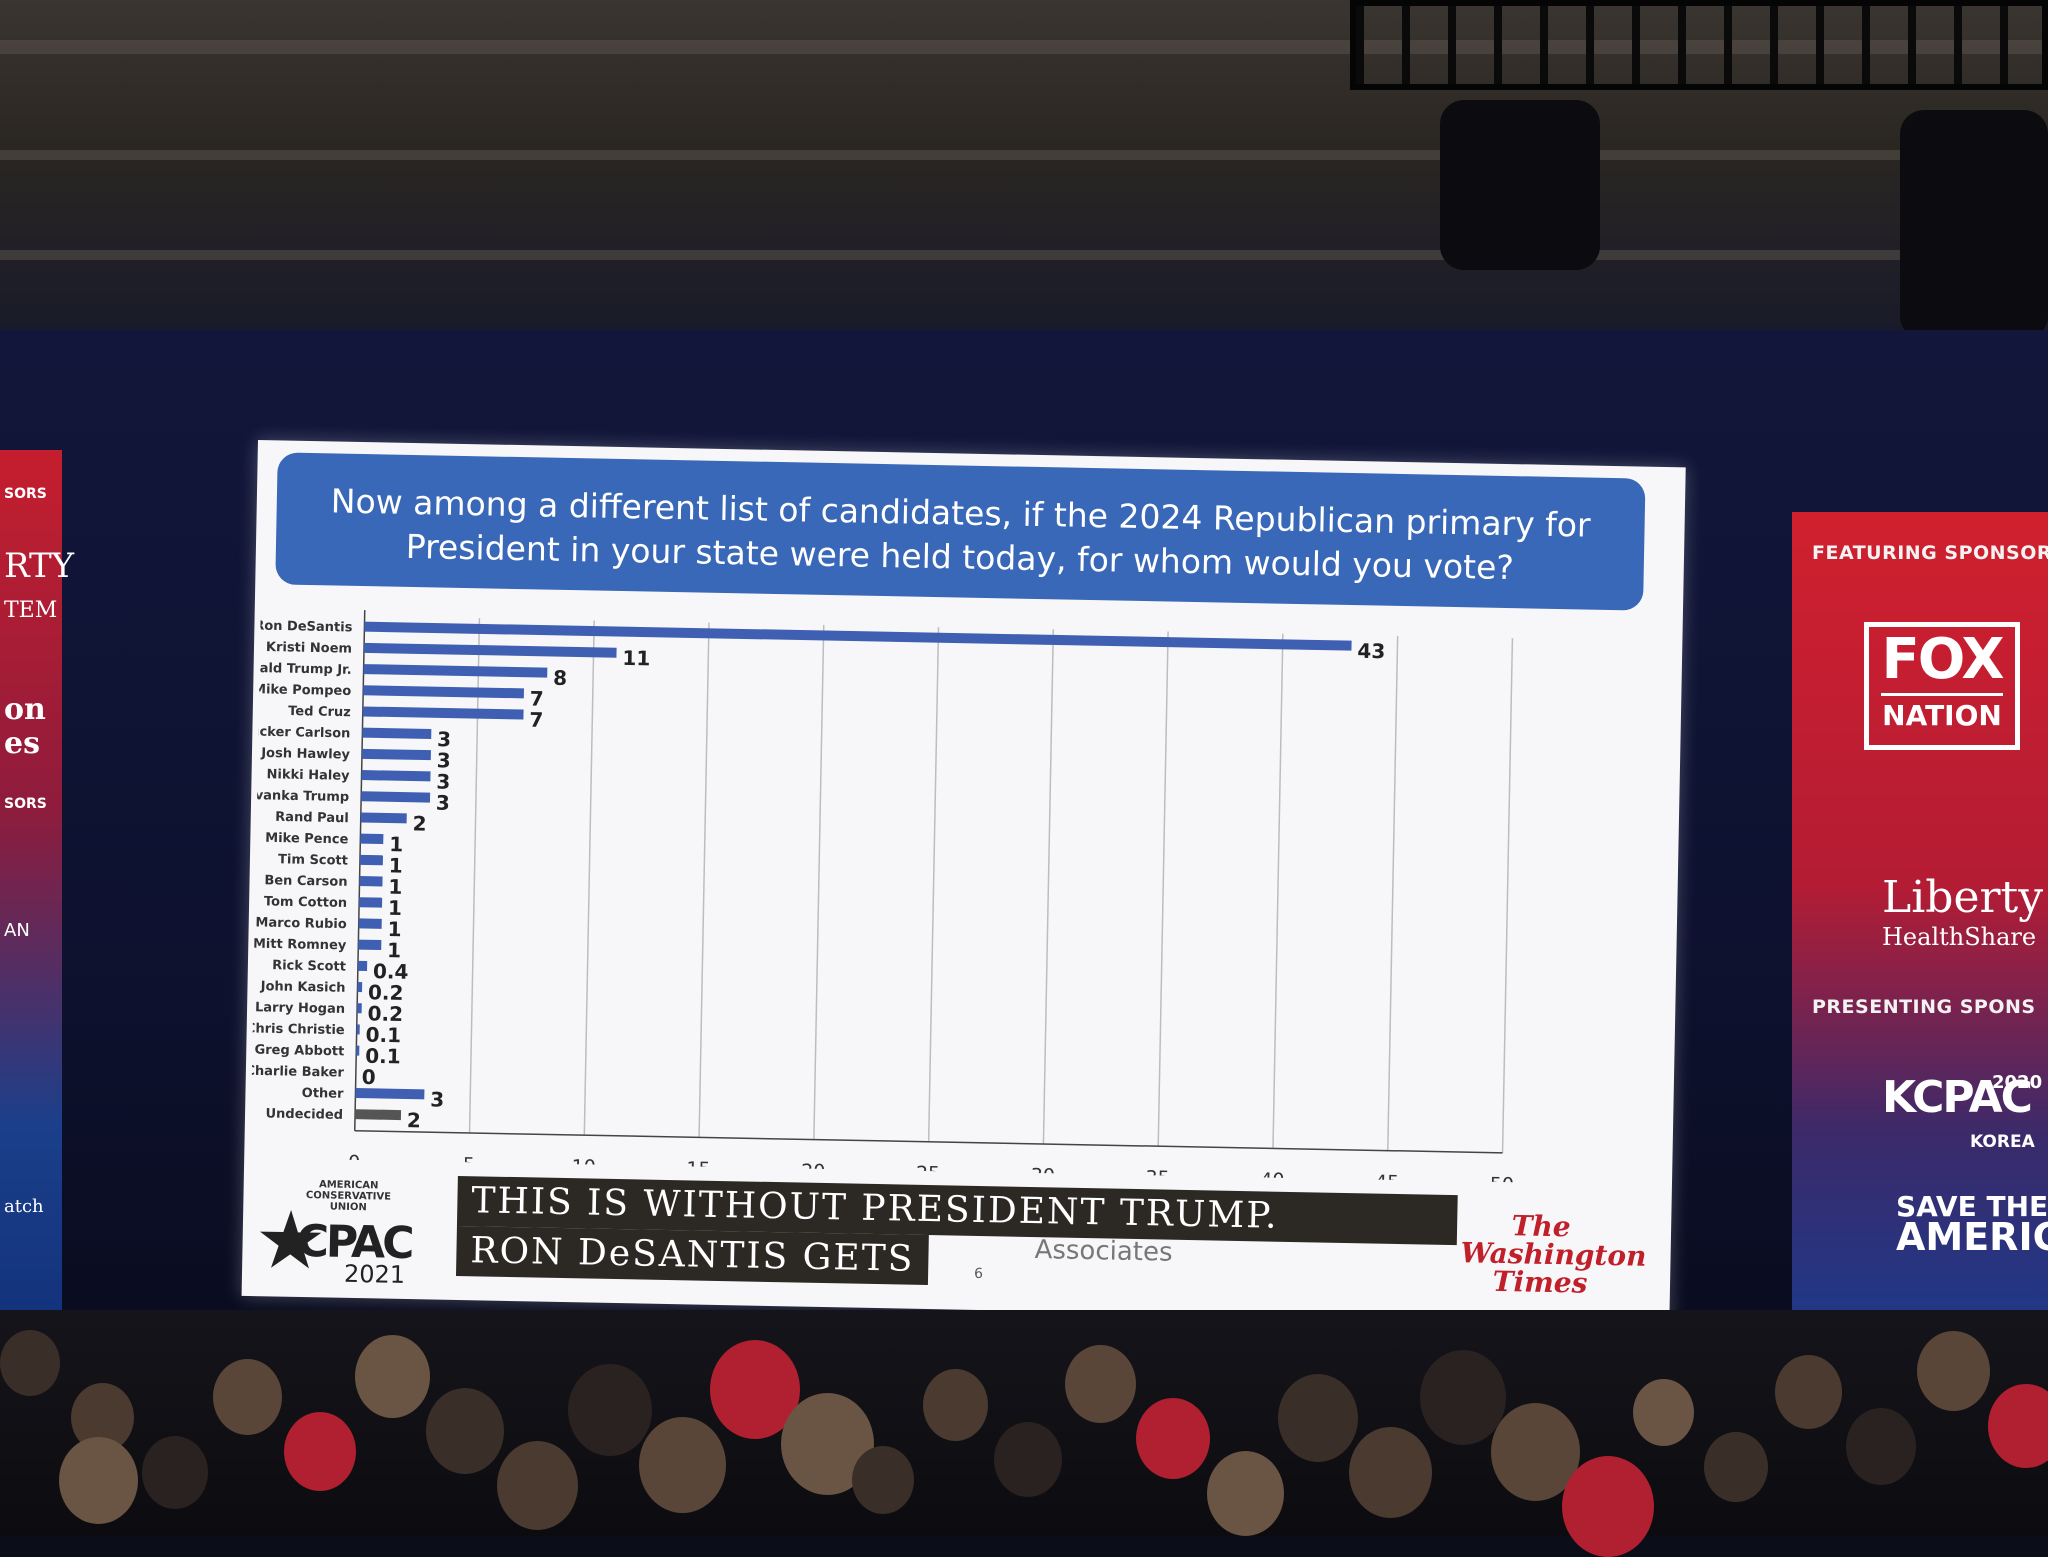 This screenshot has width=2048, height=1557. I want to click on value-label: 43, so click(1371, 651).